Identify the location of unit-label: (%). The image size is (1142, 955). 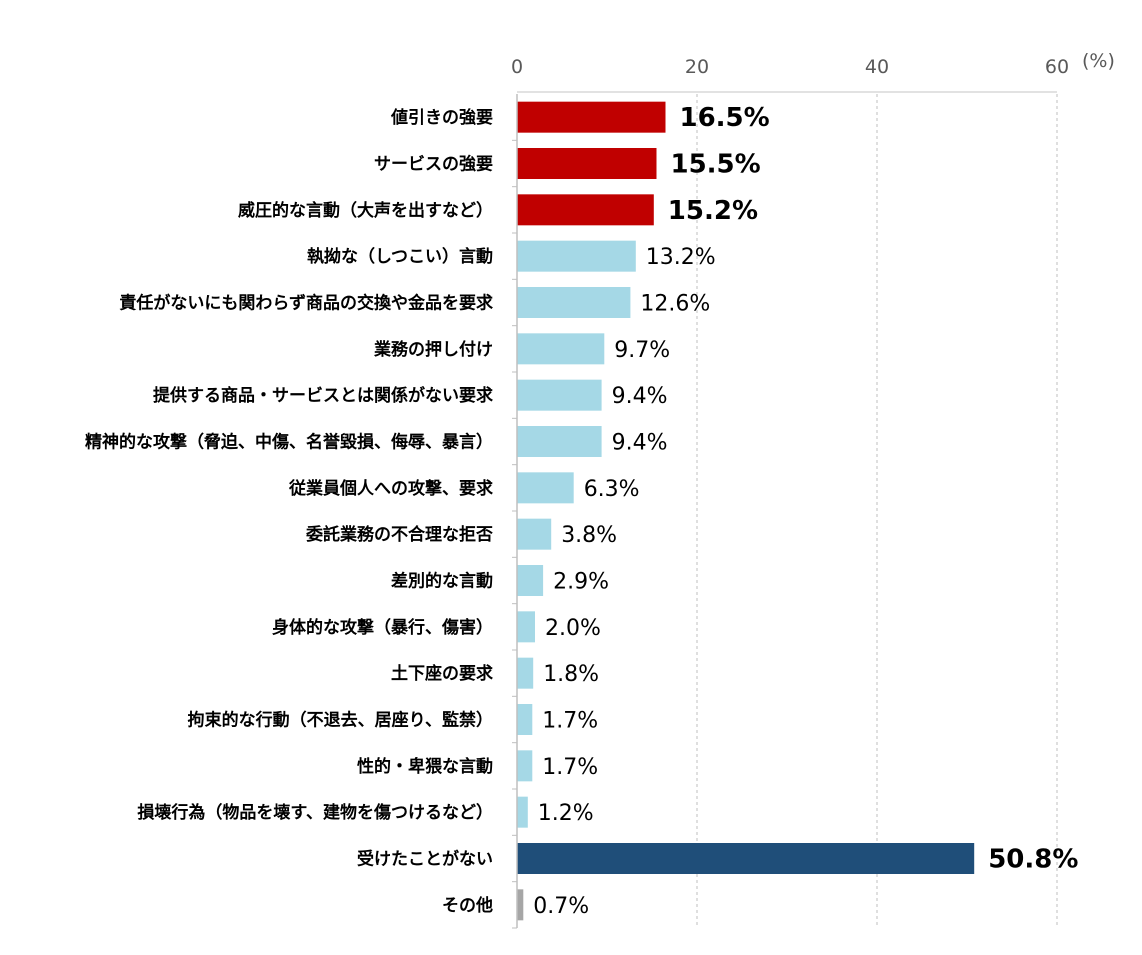
(1098, 61).